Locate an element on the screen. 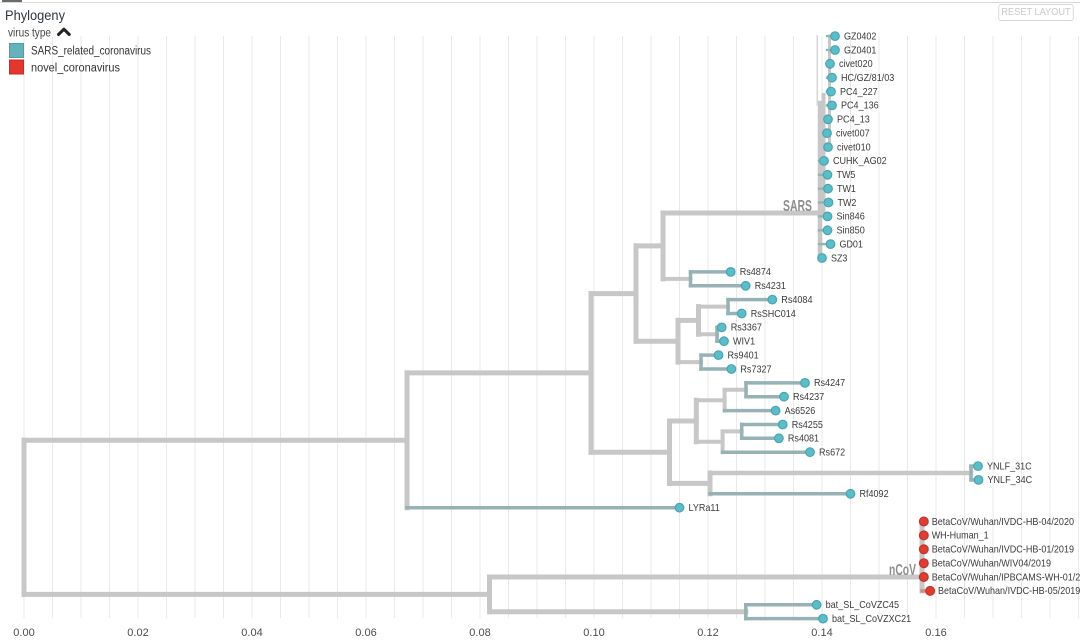 This screenshot has width=1080, height=643. svg-text: 0.10 is located at coordinates (593, 633).